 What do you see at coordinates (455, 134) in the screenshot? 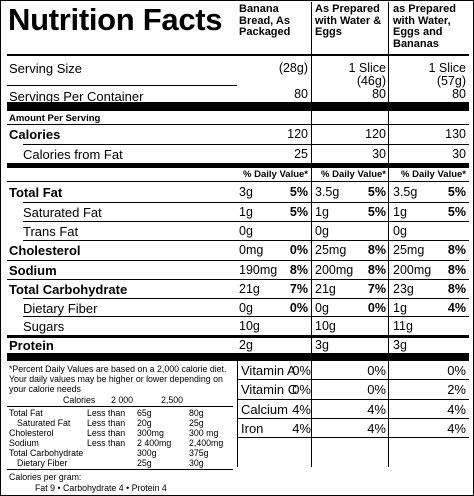
I see `calories-value: 130` at bounding box center [455, 134].